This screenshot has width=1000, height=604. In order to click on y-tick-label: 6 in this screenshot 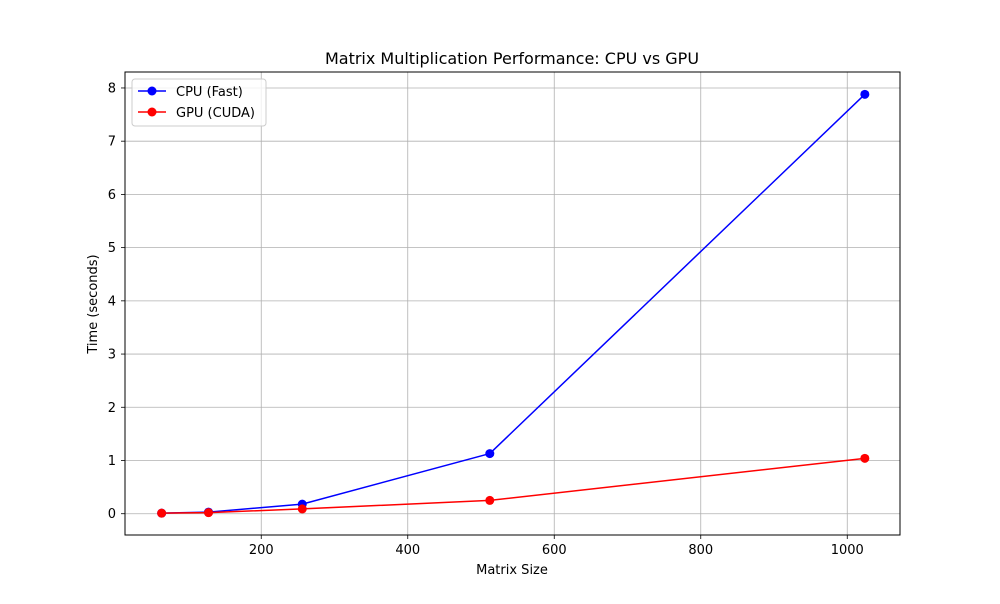, I will do `click(112, 195)`.